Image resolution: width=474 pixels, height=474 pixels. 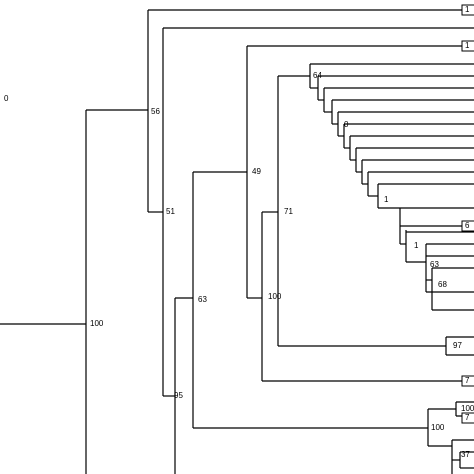 What do you see at coordinates (288, 211) in the screenshot?
I see `support-label: 71` at bounding box center [288, 211].